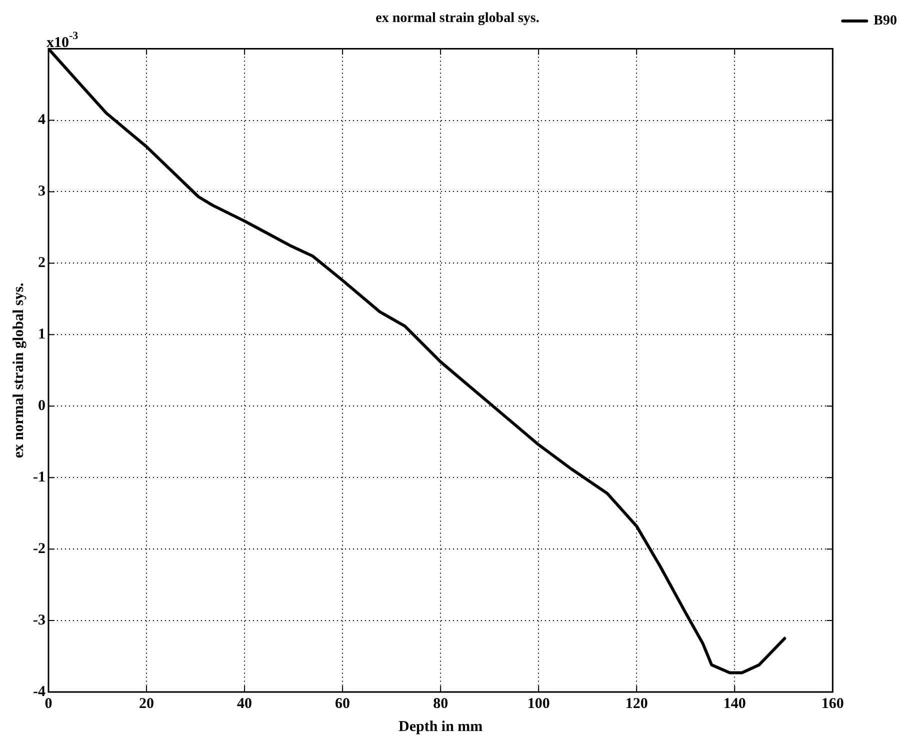 The height and width of the screenshot is (744, 915). What do you see at coordinates (636, 704) in the screenshot?
I see `x-tick-label: 120` at bounding box center [636, 704].